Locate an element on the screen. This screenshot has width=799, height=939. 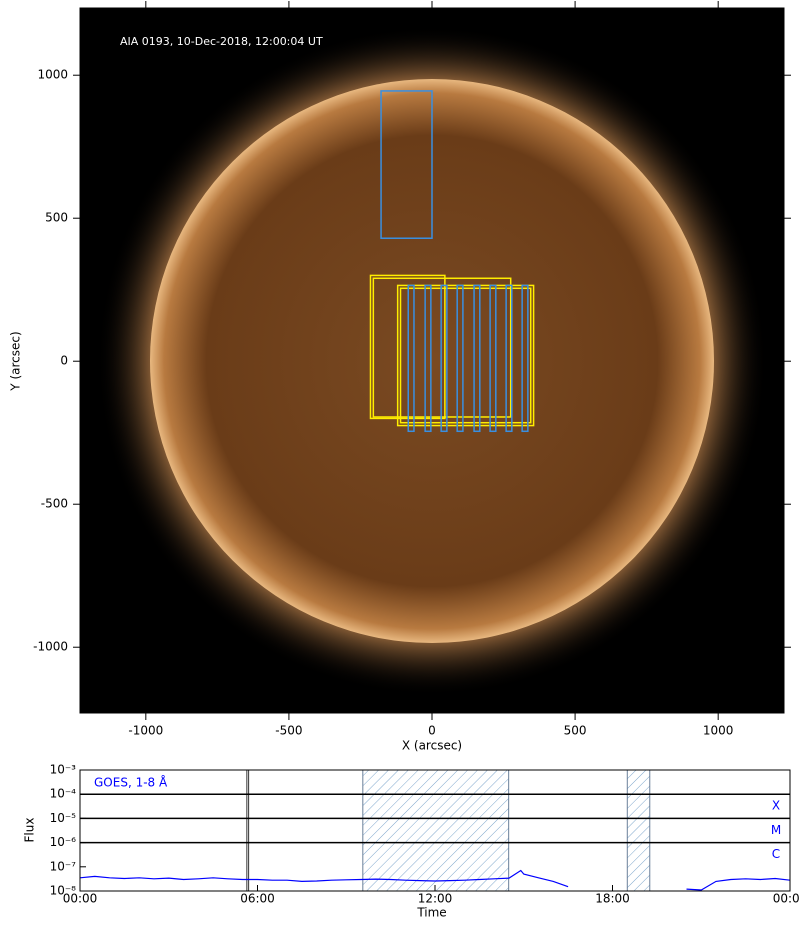
x-tick-label: 06:00 is located at coordinates (257, 899).